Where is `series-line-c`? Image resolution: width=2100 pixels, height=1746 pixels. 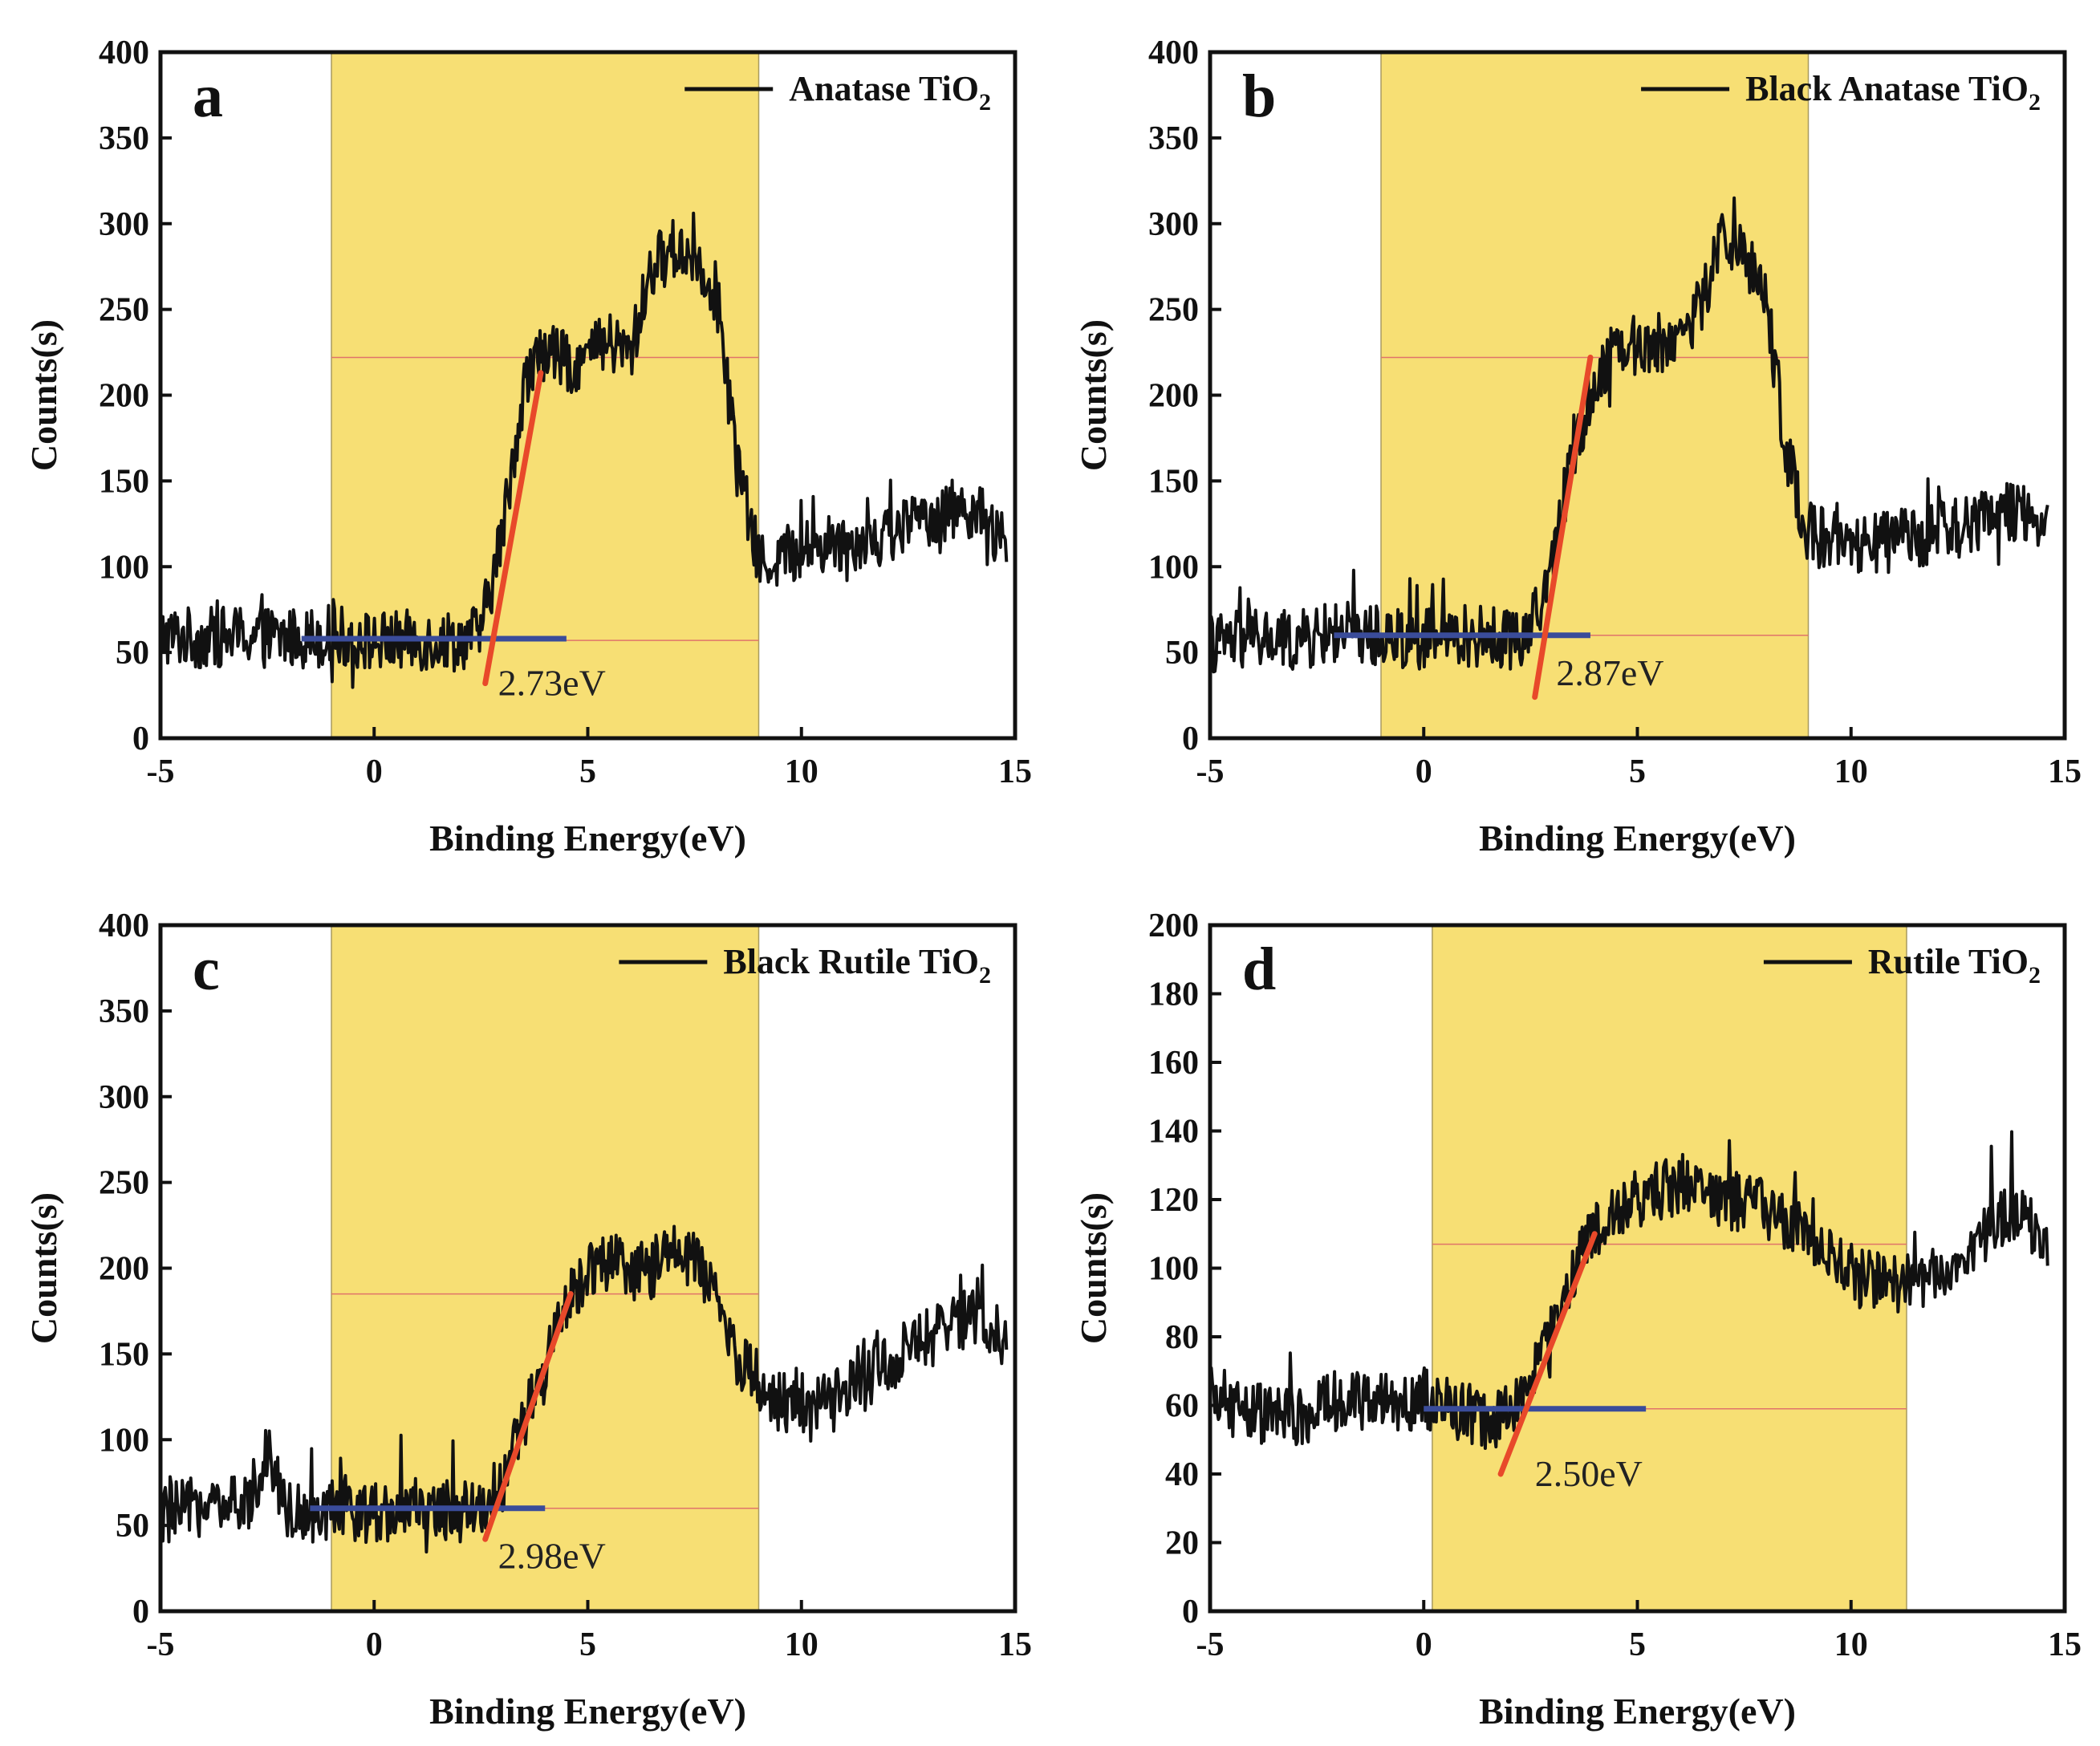 series-line-c is located at coordinates (584, 1389).